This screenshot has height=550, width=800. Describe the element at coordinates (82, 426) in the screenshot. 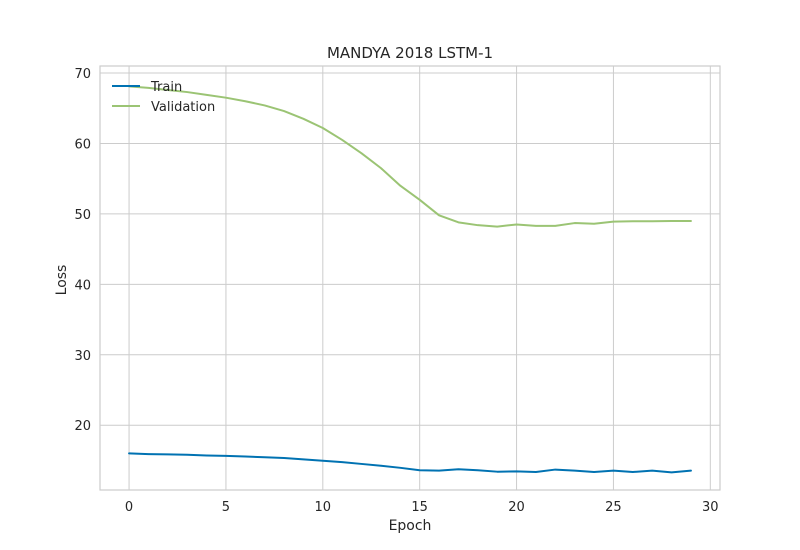

I see `y-tick-label: 20` at that location.